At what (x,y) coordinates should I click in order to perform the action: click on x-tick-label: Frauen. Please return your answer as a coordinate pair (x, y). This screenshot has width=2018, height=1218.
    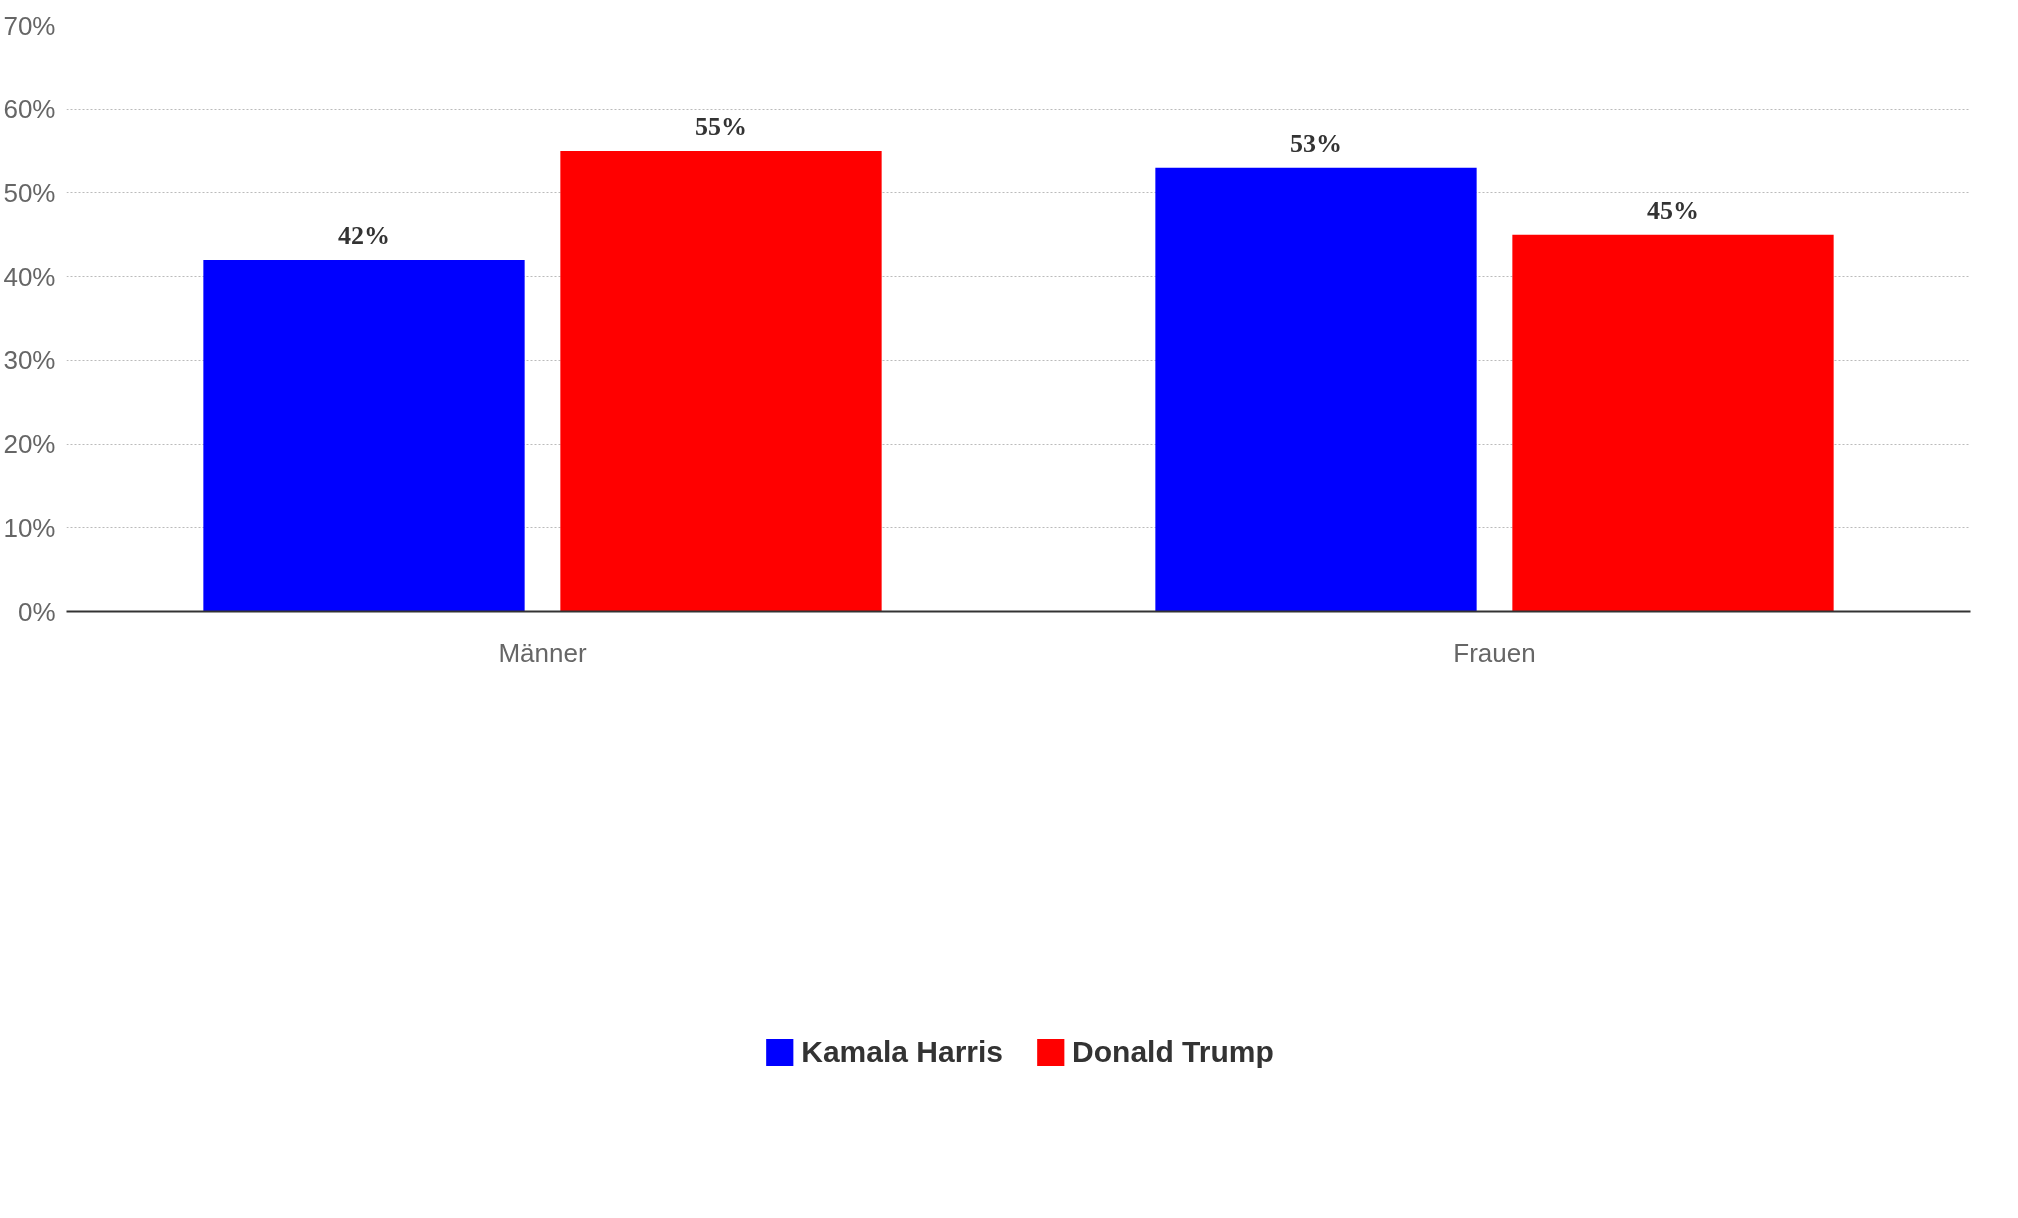
    Looking at the image, I should click on (1494, 652).